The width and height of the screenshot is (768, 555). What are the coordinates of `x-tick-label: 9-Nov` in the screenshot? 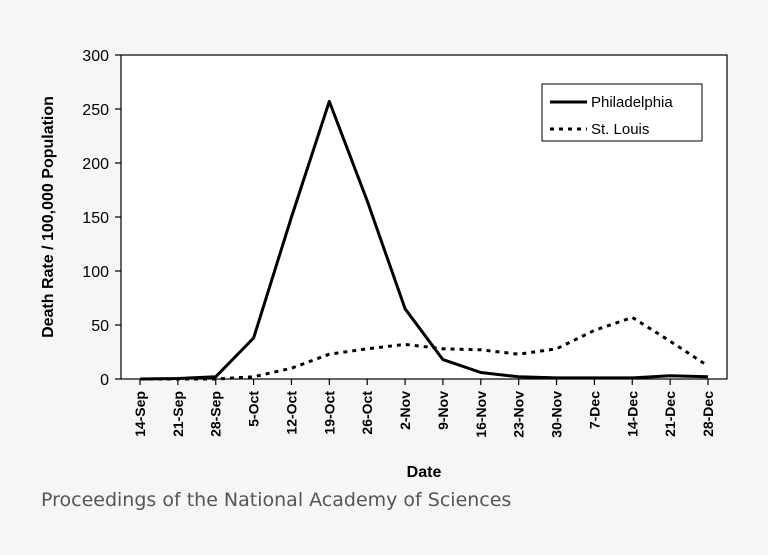 It's located at (443, 410).